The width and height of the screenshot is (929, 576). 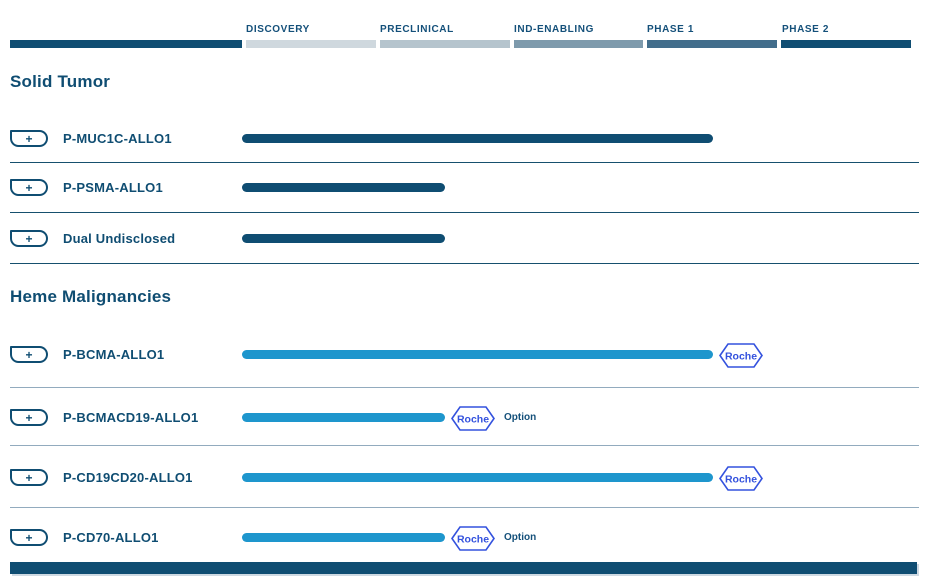 What do you see at coordinates (670, 29) in the screenshot?
I see `phase-label: PHASE 1` at bounding box center [670, 29].